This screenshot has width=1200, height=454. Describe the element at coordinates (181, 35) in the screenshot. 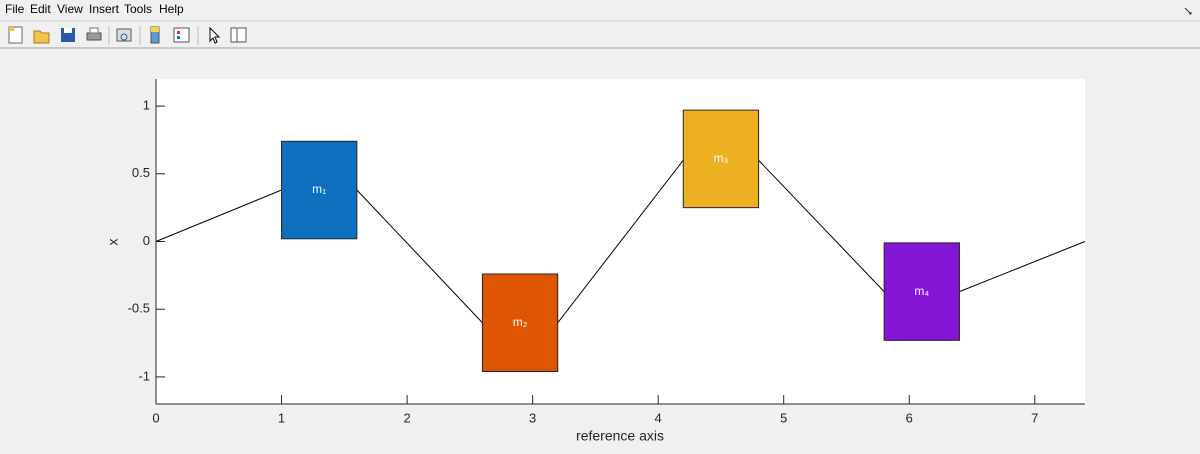

I see `legend-icon` at that location.